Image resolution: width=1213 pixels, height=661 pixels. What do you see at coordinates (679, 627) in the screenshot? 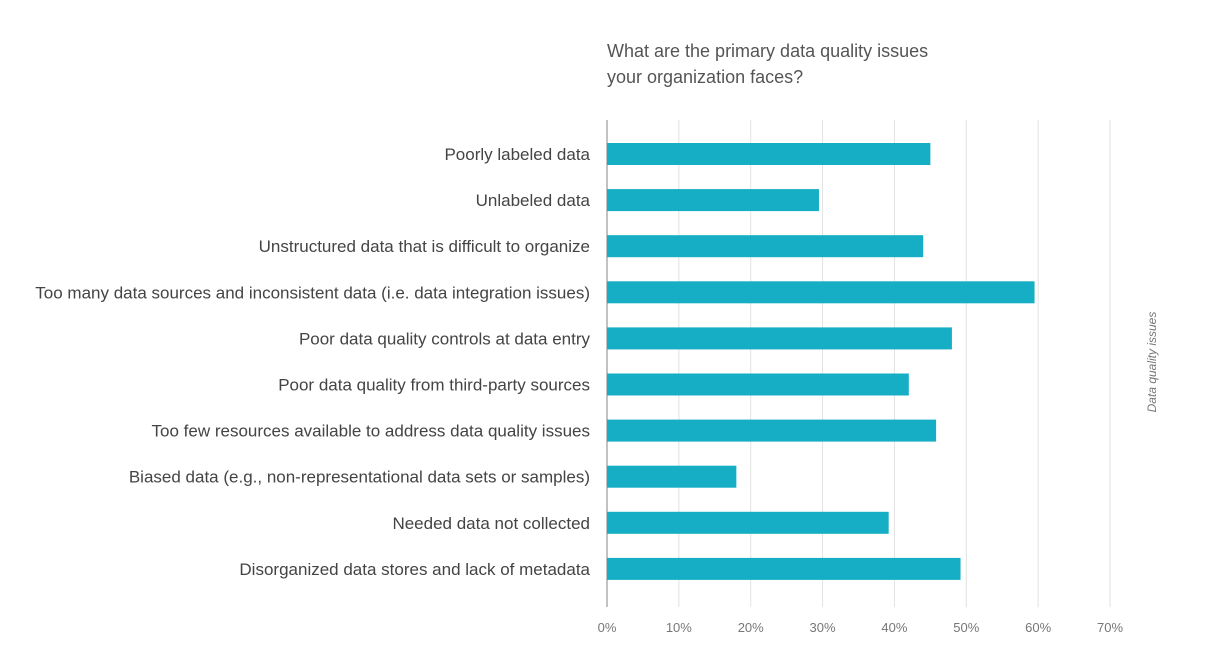
I see `x-tick-label-1: 10%` at bounding box center [679, 627].